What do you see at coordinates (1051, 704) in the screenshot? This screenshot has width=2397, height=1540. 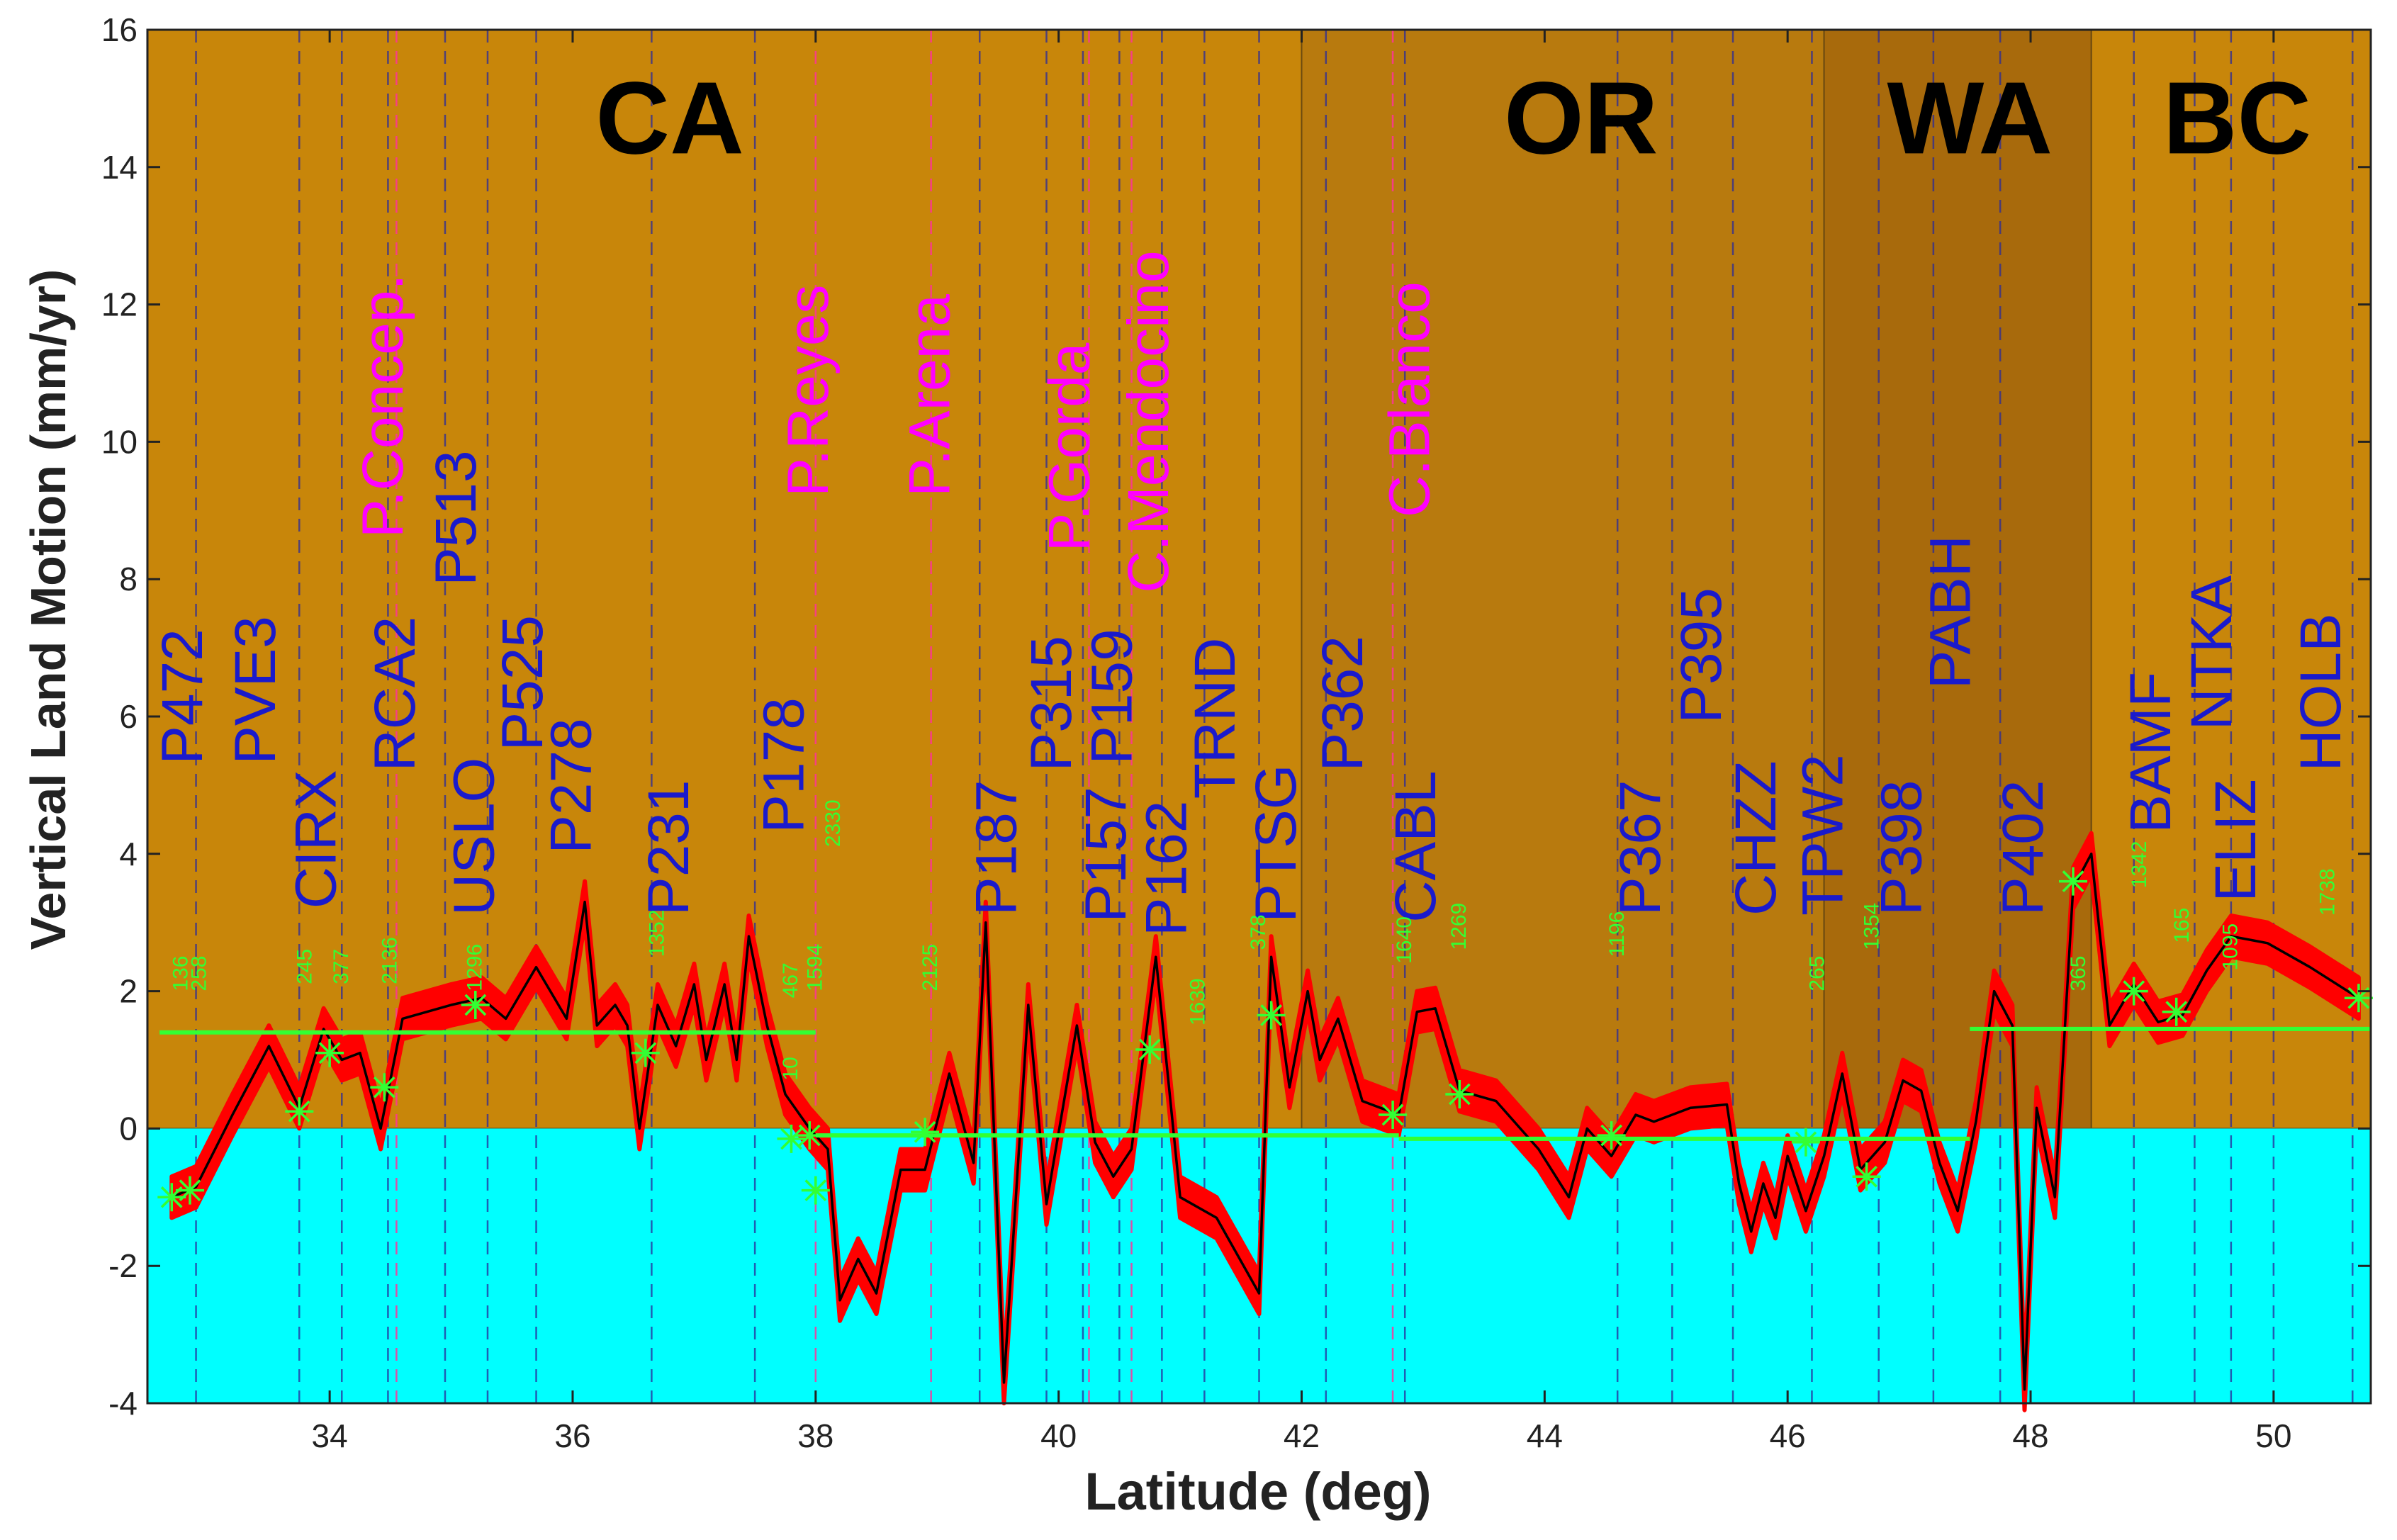 I see `station-label: P315` at bounding box center [1051, 704].